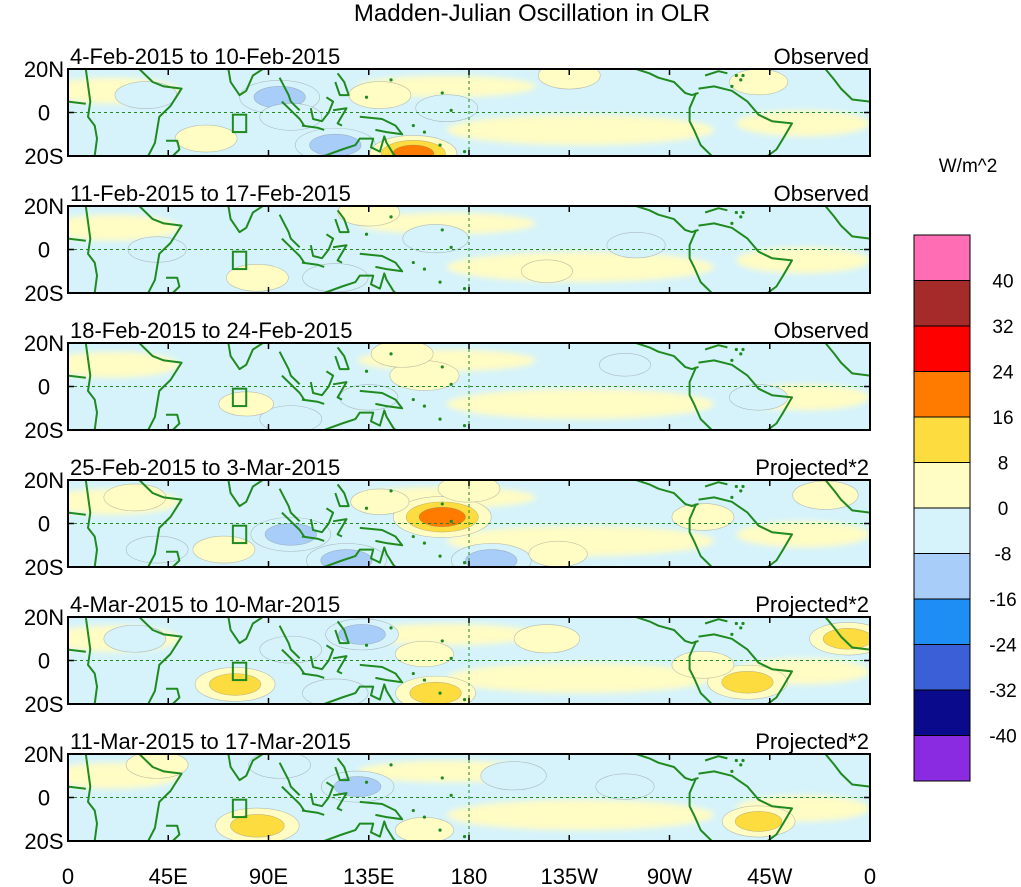  What do you see at coordinates (239, 671) in the screenshot?
I see `reference-box` at bounding box center [239, 671].